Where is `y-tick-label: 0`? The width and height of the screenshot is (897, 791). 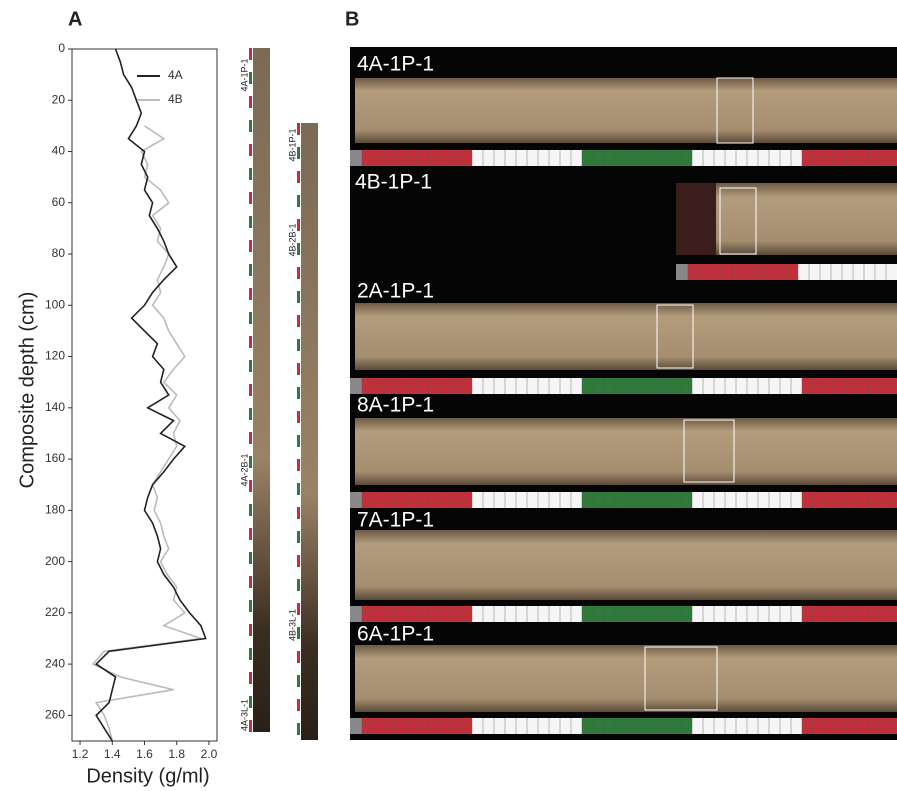
y-tick-label: 0 is located at coordinates (61, 48).